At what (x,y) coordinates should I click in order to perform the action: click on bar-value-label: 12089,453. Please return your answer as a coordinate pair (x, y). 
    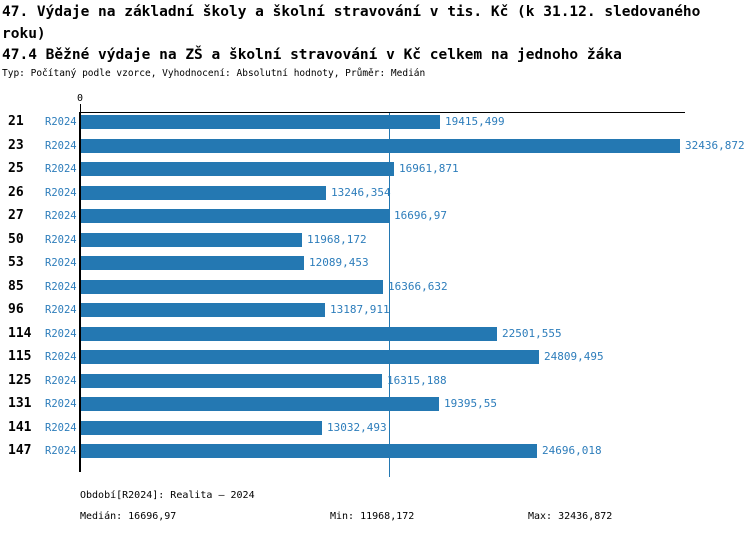
    Looking at the image, I should click on (339, 262).